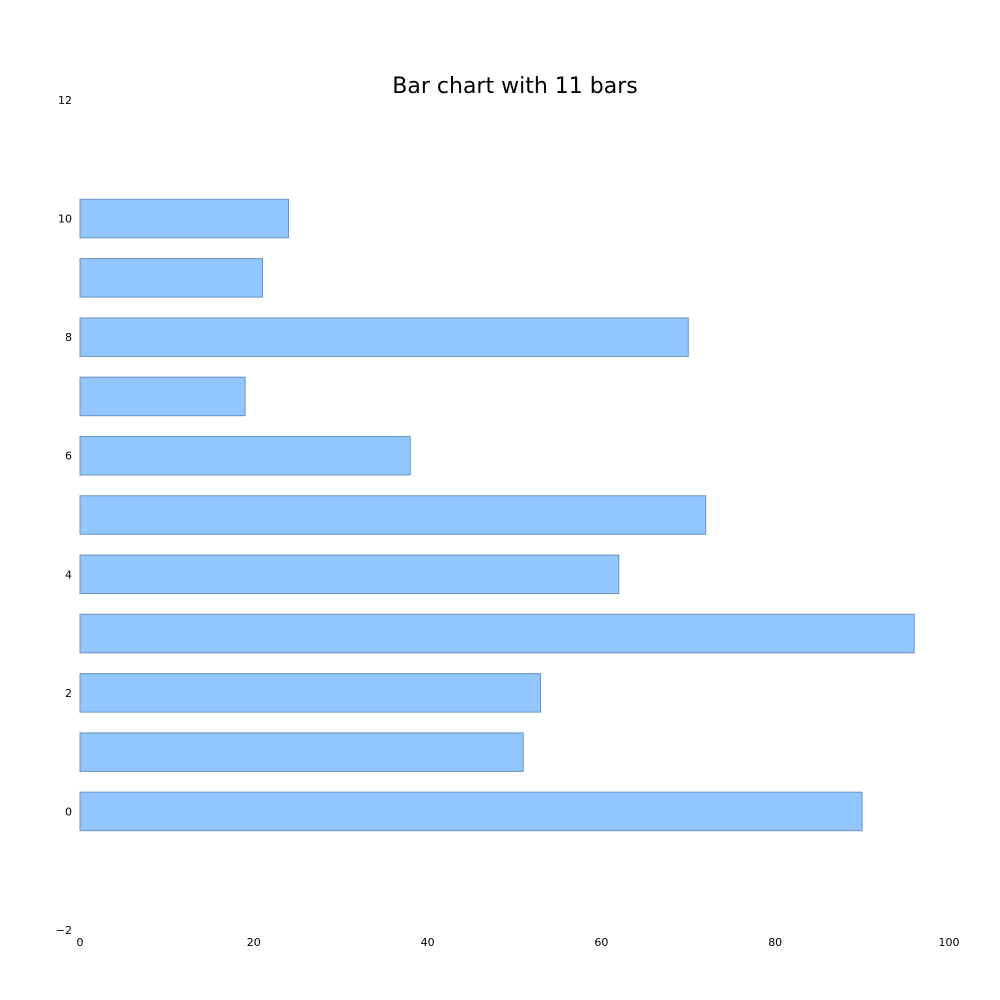 The height and width of the screenshot is (1000, 1000). I want to click on chart-title: Bar chart with 11 bars, so click(514, 86).